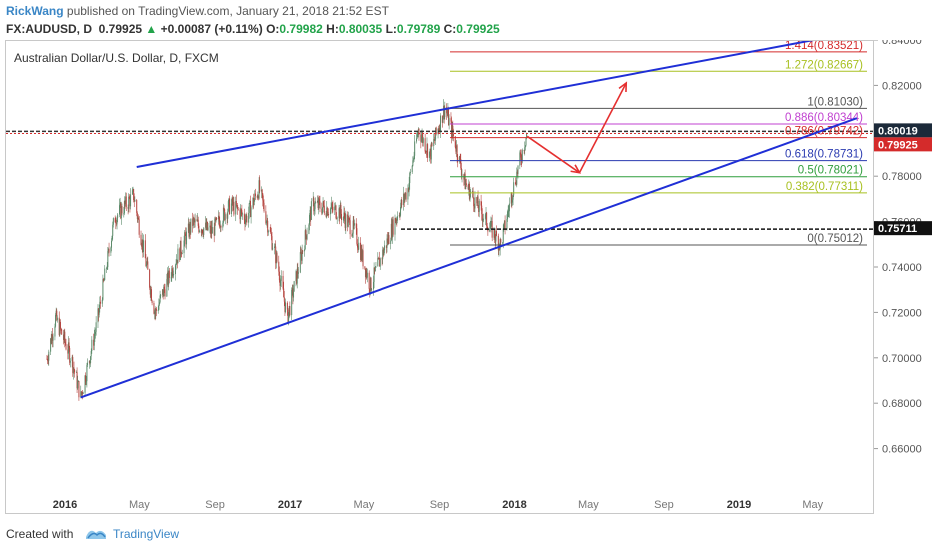  What do you see at coordinates (439, 504) in the screenshot?
I see `time-axis: 2016 May Sep 2017 May Sep 2018 May Sep 2019 May` at bounding box center [439, 504].